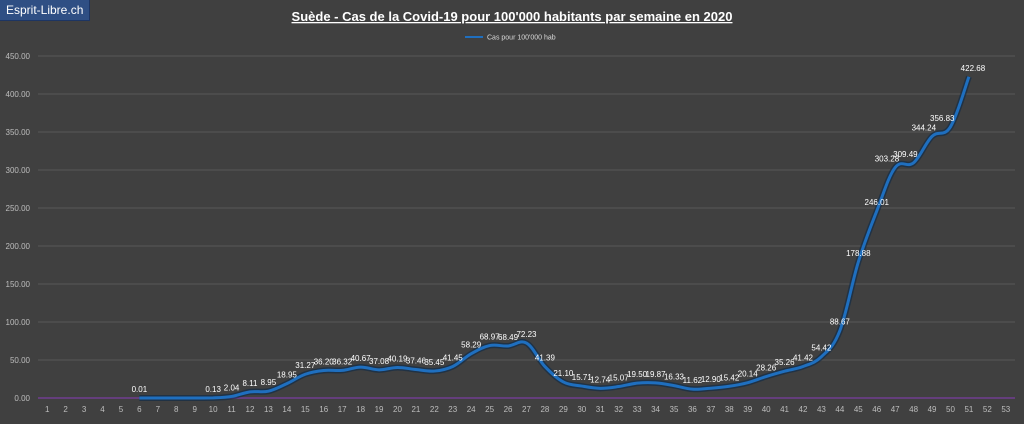 The width and height of the screenshot is (1024, 424). Describe the element at coordinates (748, 374) in the screenshot. I see `data-label: 20.14` at that location.